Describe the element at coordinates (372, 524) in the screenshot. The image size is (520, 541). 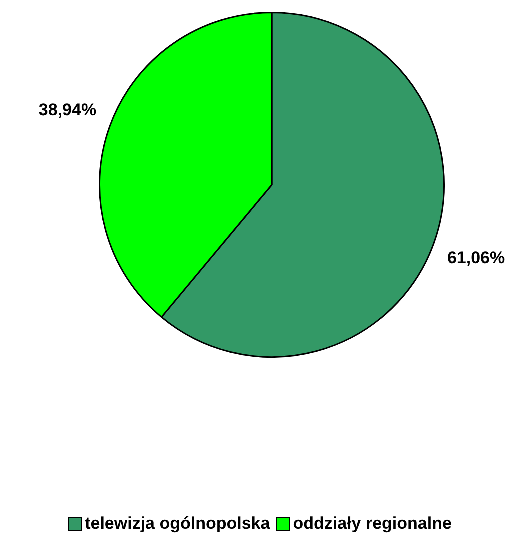
I see `legend-label: oddziały regionalne` at that location.